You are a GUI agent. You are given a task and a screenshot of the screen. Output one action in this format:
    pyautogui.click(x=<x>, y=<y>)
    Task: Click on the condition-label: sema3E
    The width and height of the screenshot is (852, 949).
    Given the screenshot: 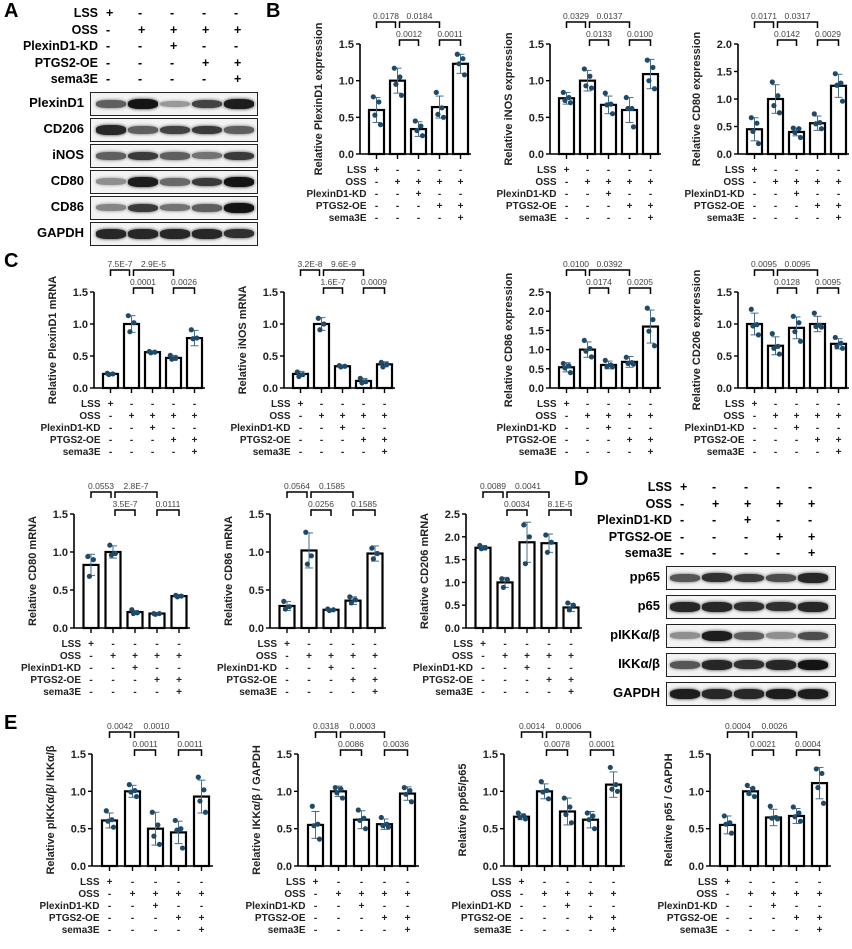 What is the action you would take?
    pyautogui.click(x=272, y=452)
    